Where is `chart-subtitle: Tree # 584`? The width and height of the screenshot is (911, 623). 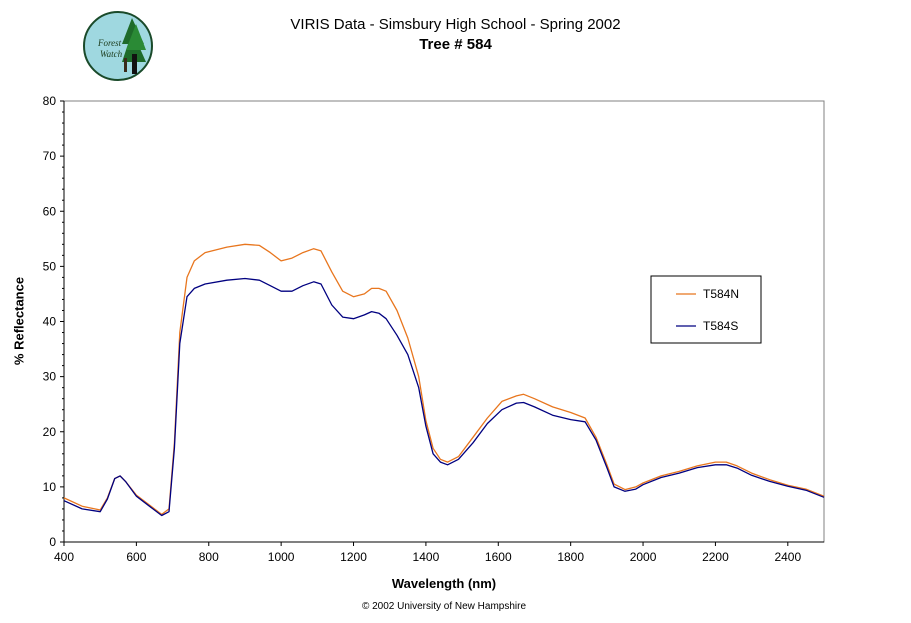
chart-subtitle: Tree # 584 is located at coordinates (455, 44).